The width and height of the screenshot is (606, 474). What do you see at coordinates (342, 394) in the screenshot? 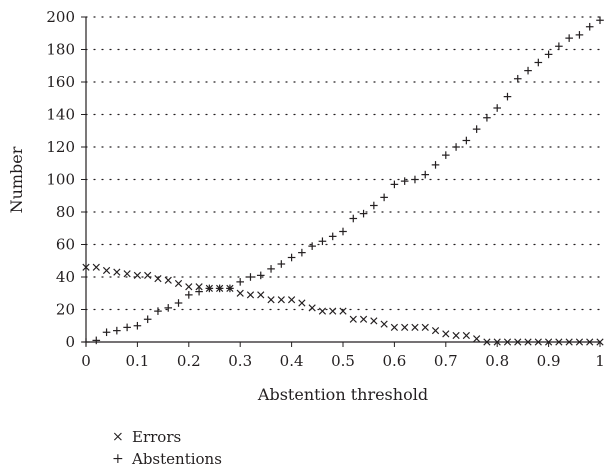
I see `x-axis-label: Abstention threshold` at bounding box center [342, 394].